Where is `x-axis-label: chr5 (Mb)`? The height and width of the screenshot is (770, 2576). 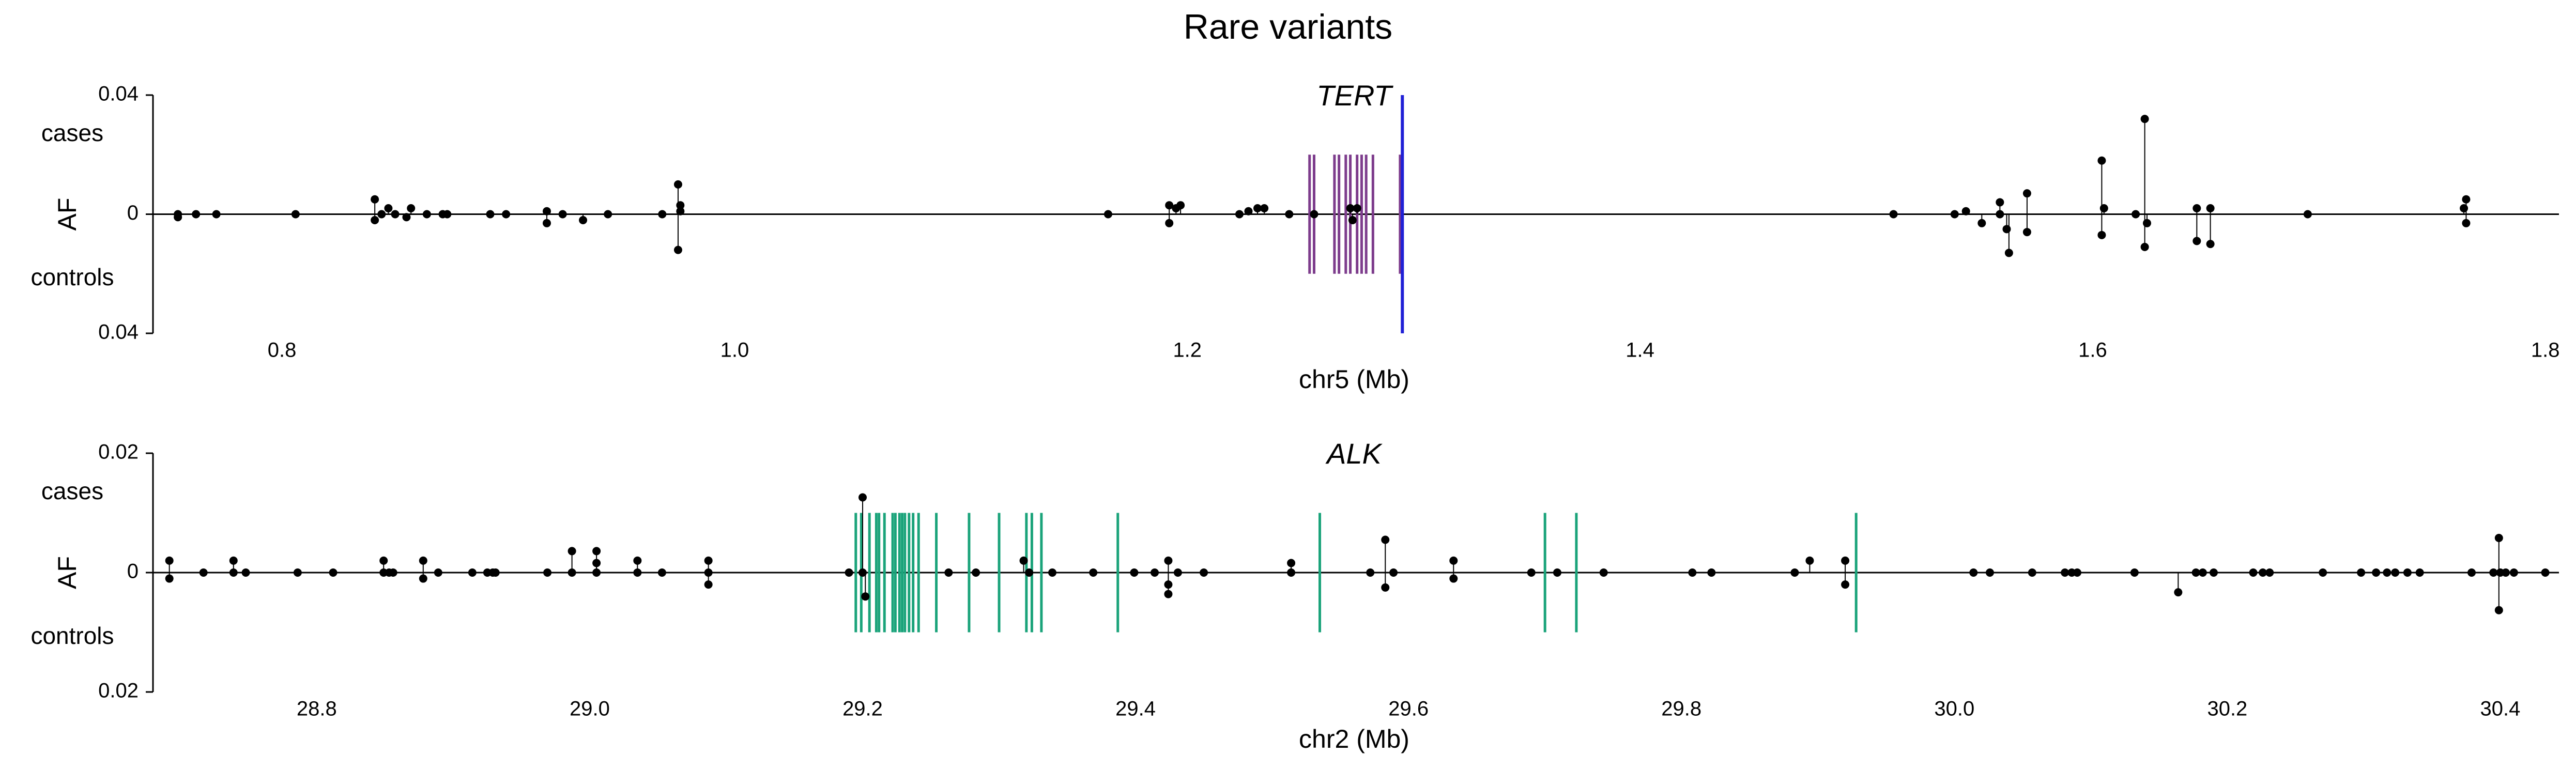 x-axis-label: chr5 (Mb) is located at coordinates (1354, 380).